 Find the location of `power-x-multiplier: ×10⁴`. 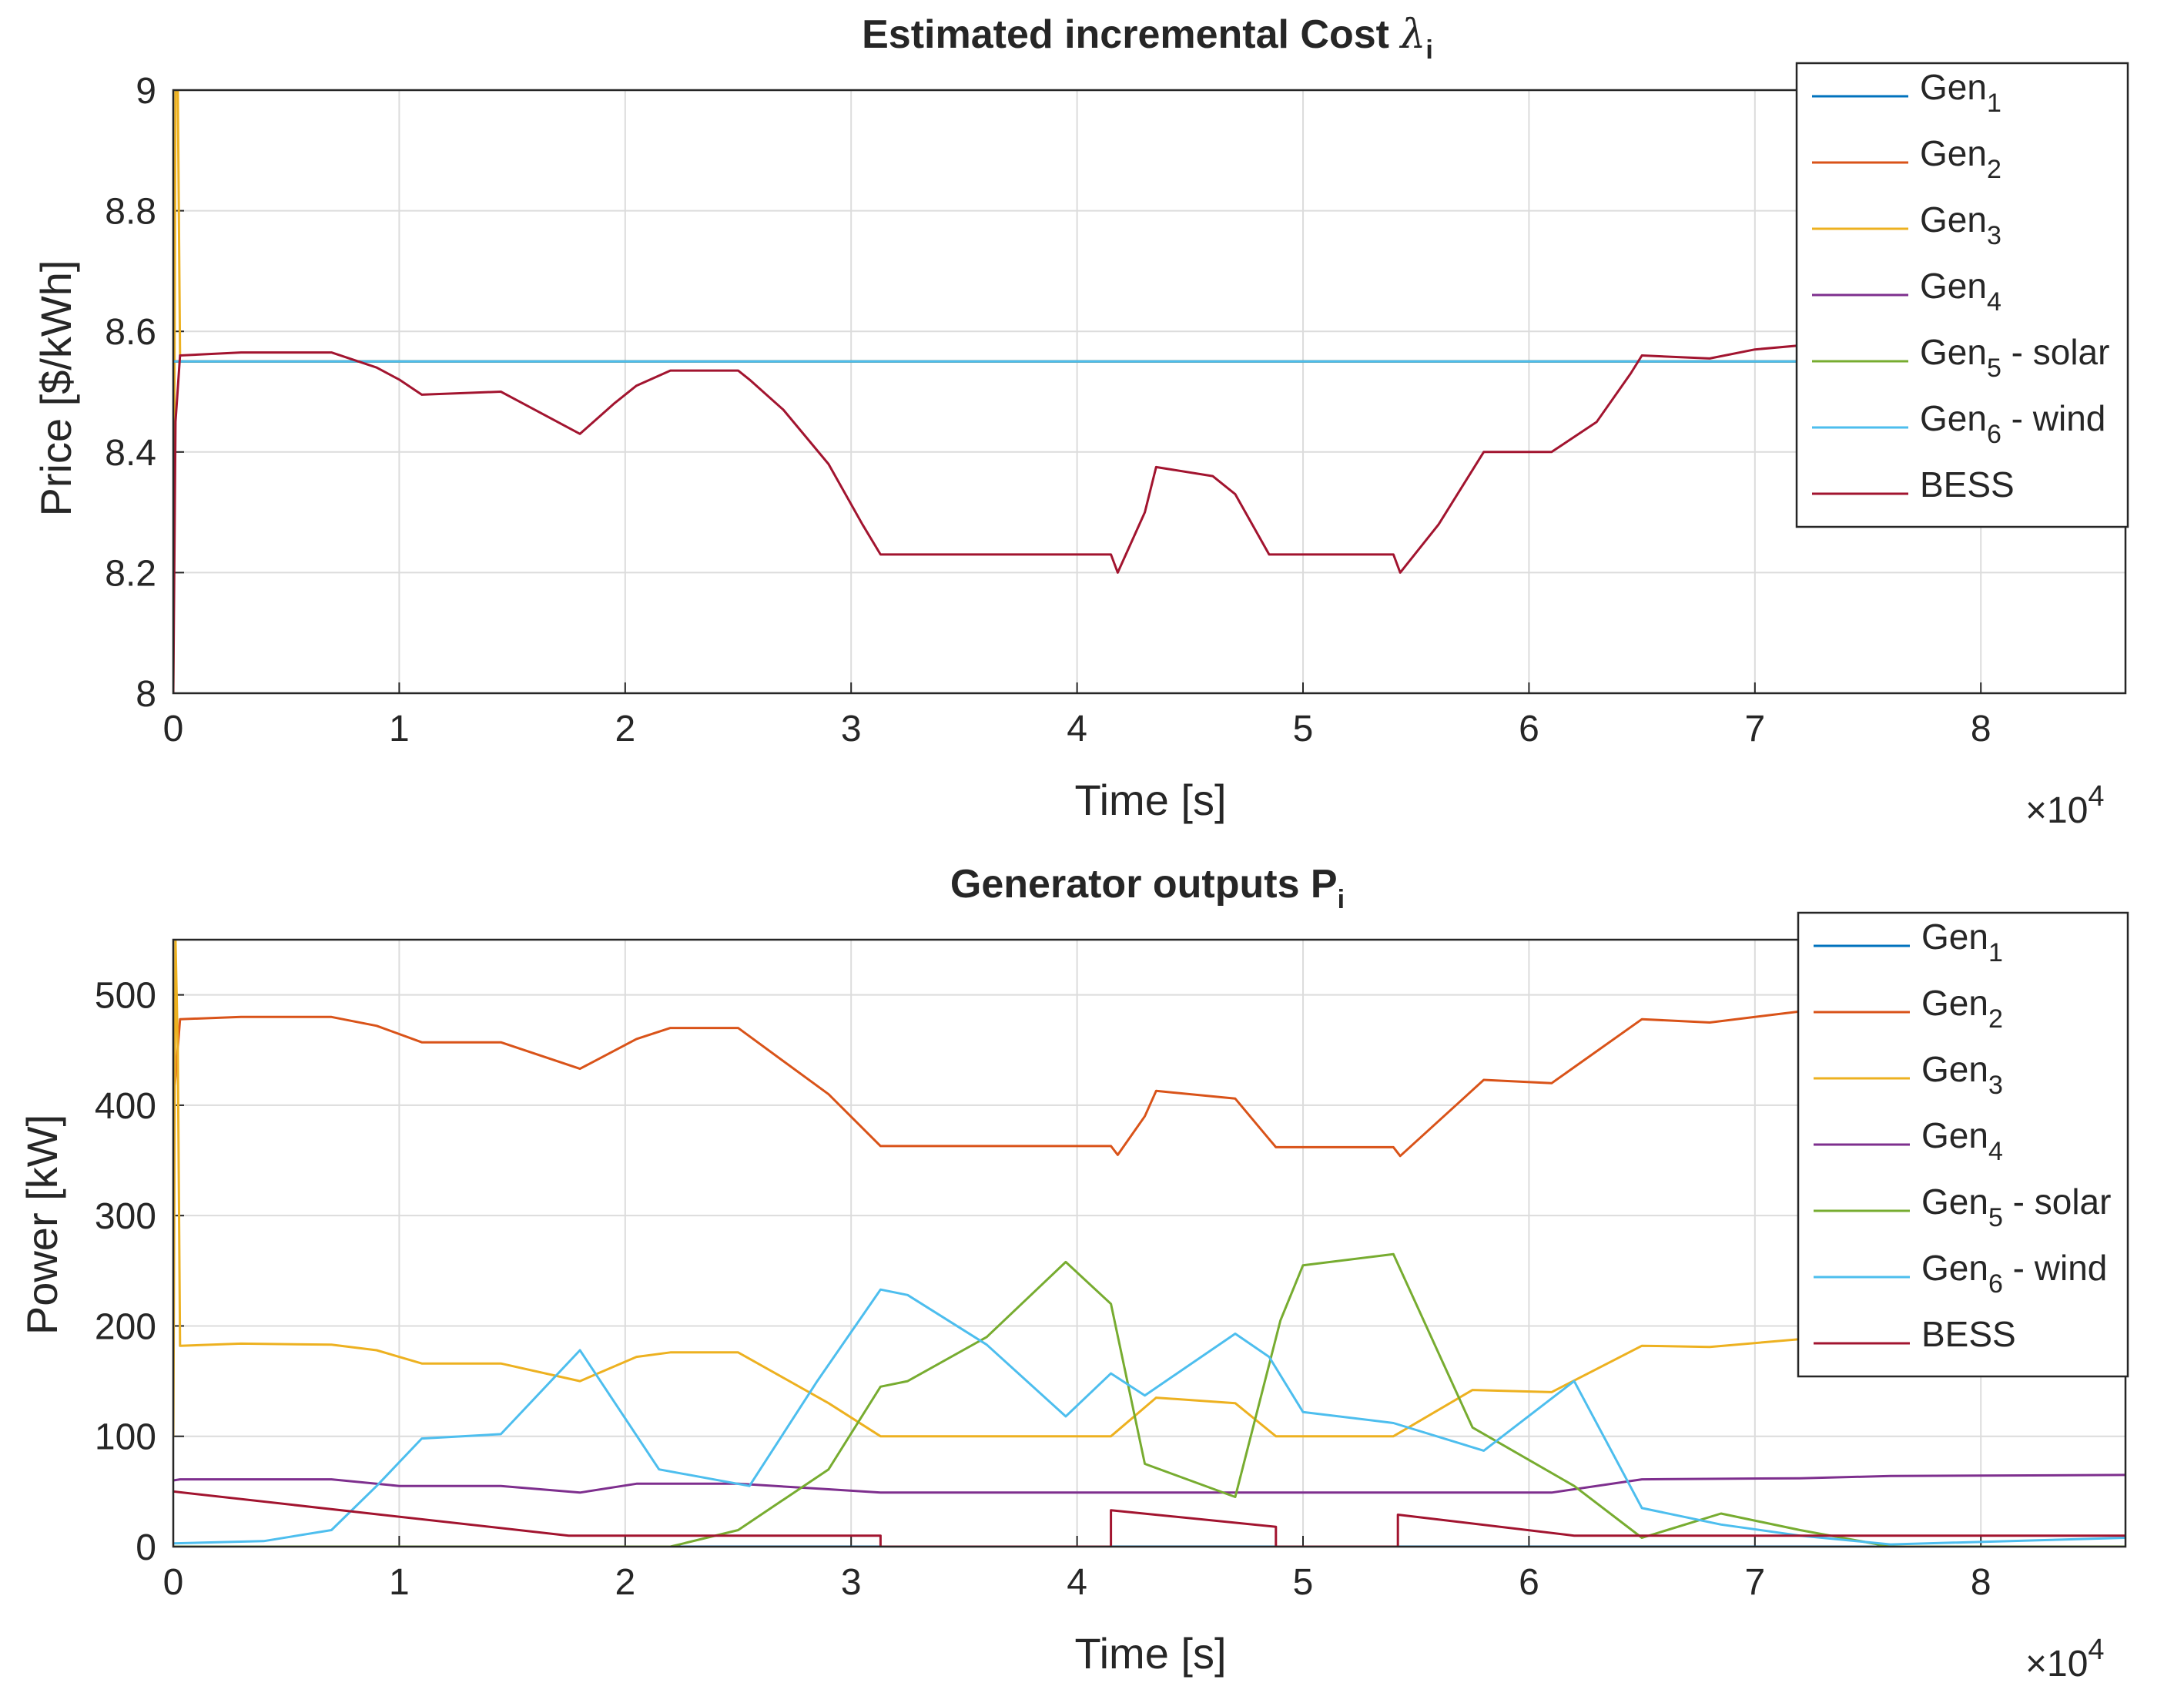

power-x-multiplier: ×10⁴ is located at coordinates (2065, 1659).